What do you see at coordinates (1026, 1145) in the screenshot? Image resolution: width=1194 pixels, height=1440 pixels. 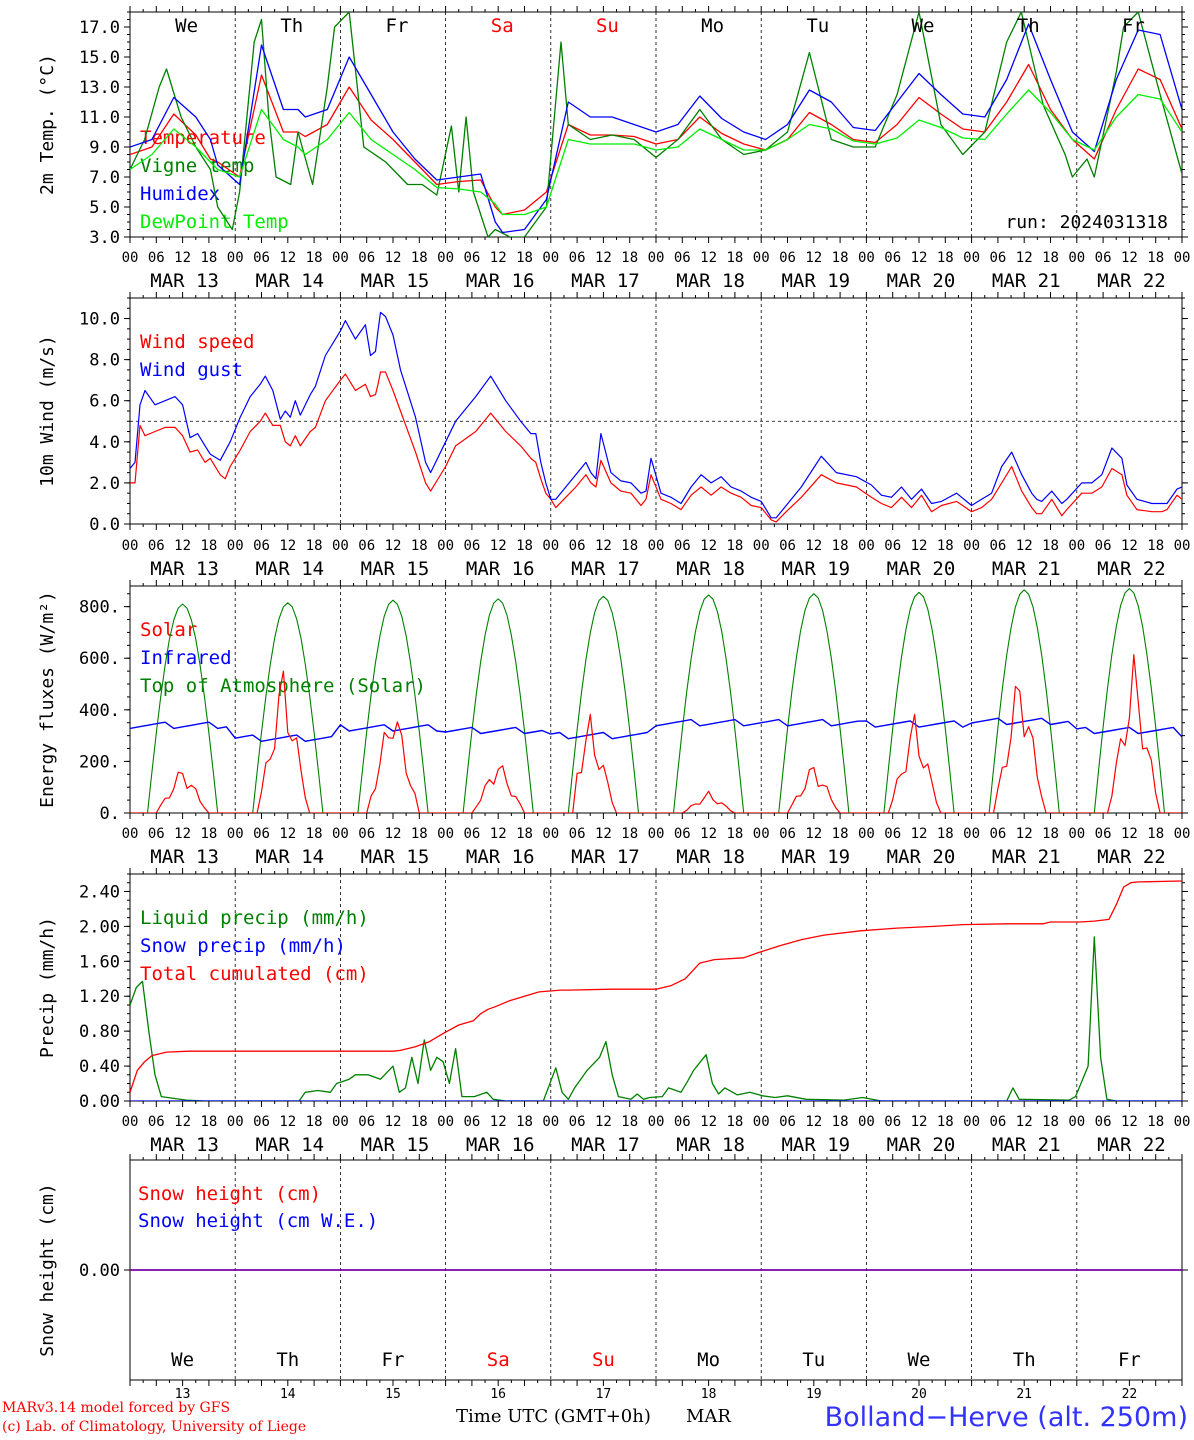 I see `x-date-label: MAR 21` at bounding box center [1026, 1145].